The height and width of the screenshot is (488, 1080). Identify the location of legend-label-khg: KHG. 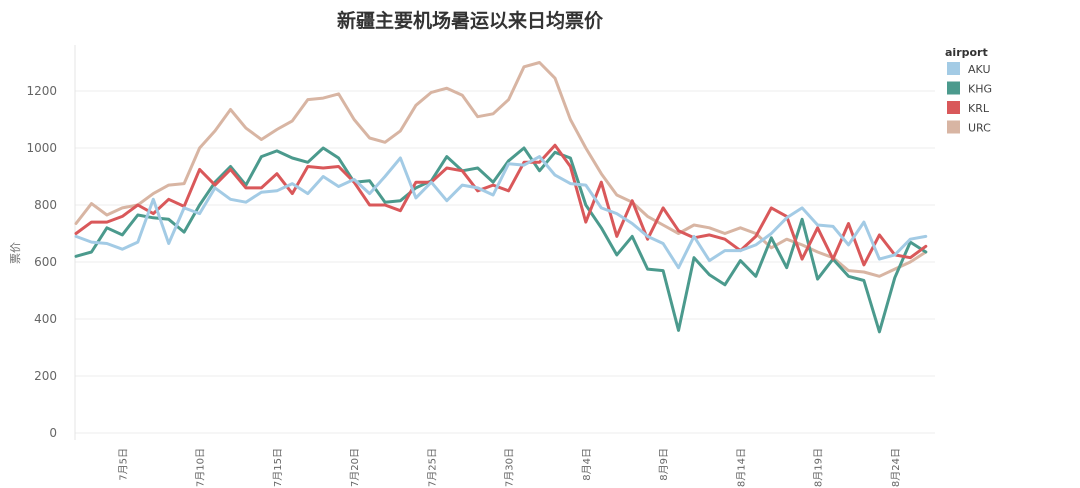
(980, 89).